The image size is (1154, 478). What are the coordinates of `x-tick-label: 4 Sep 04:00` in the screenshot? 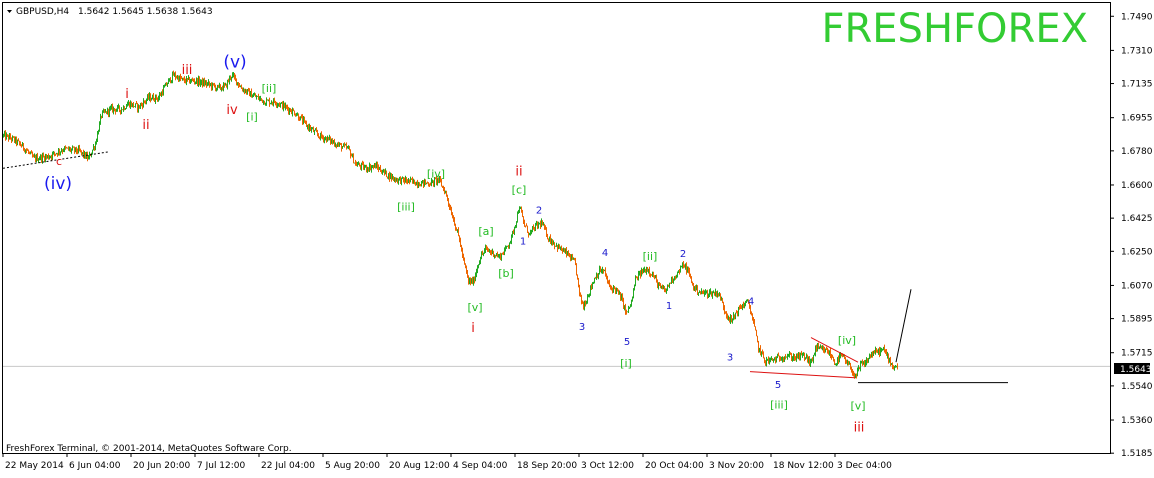 It's located at (480, 466).